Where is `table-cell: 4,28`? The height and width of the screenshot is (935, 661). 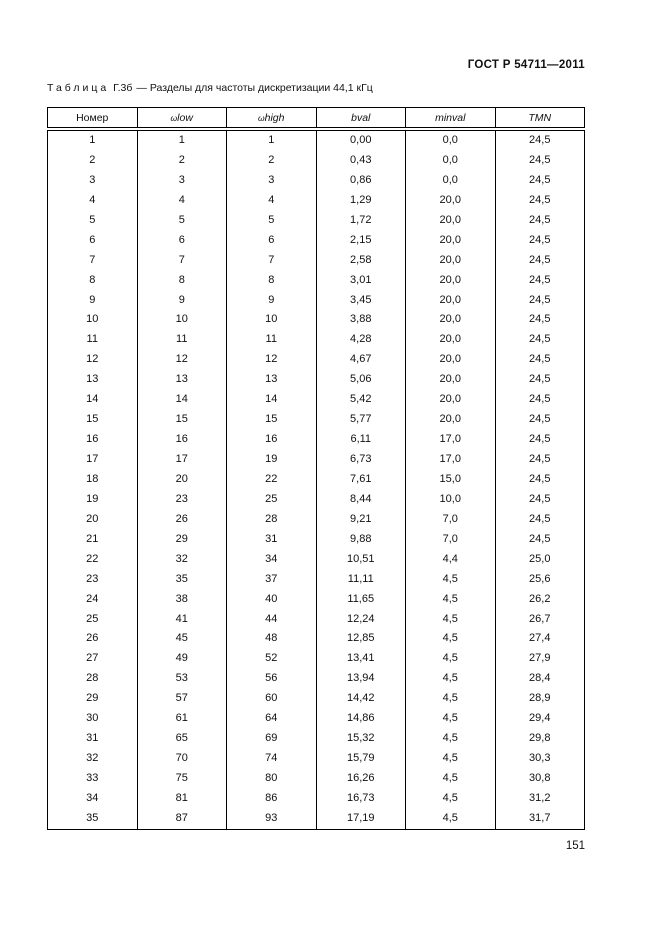 table-cell: 4,28 is located at coordinates (360, 340).